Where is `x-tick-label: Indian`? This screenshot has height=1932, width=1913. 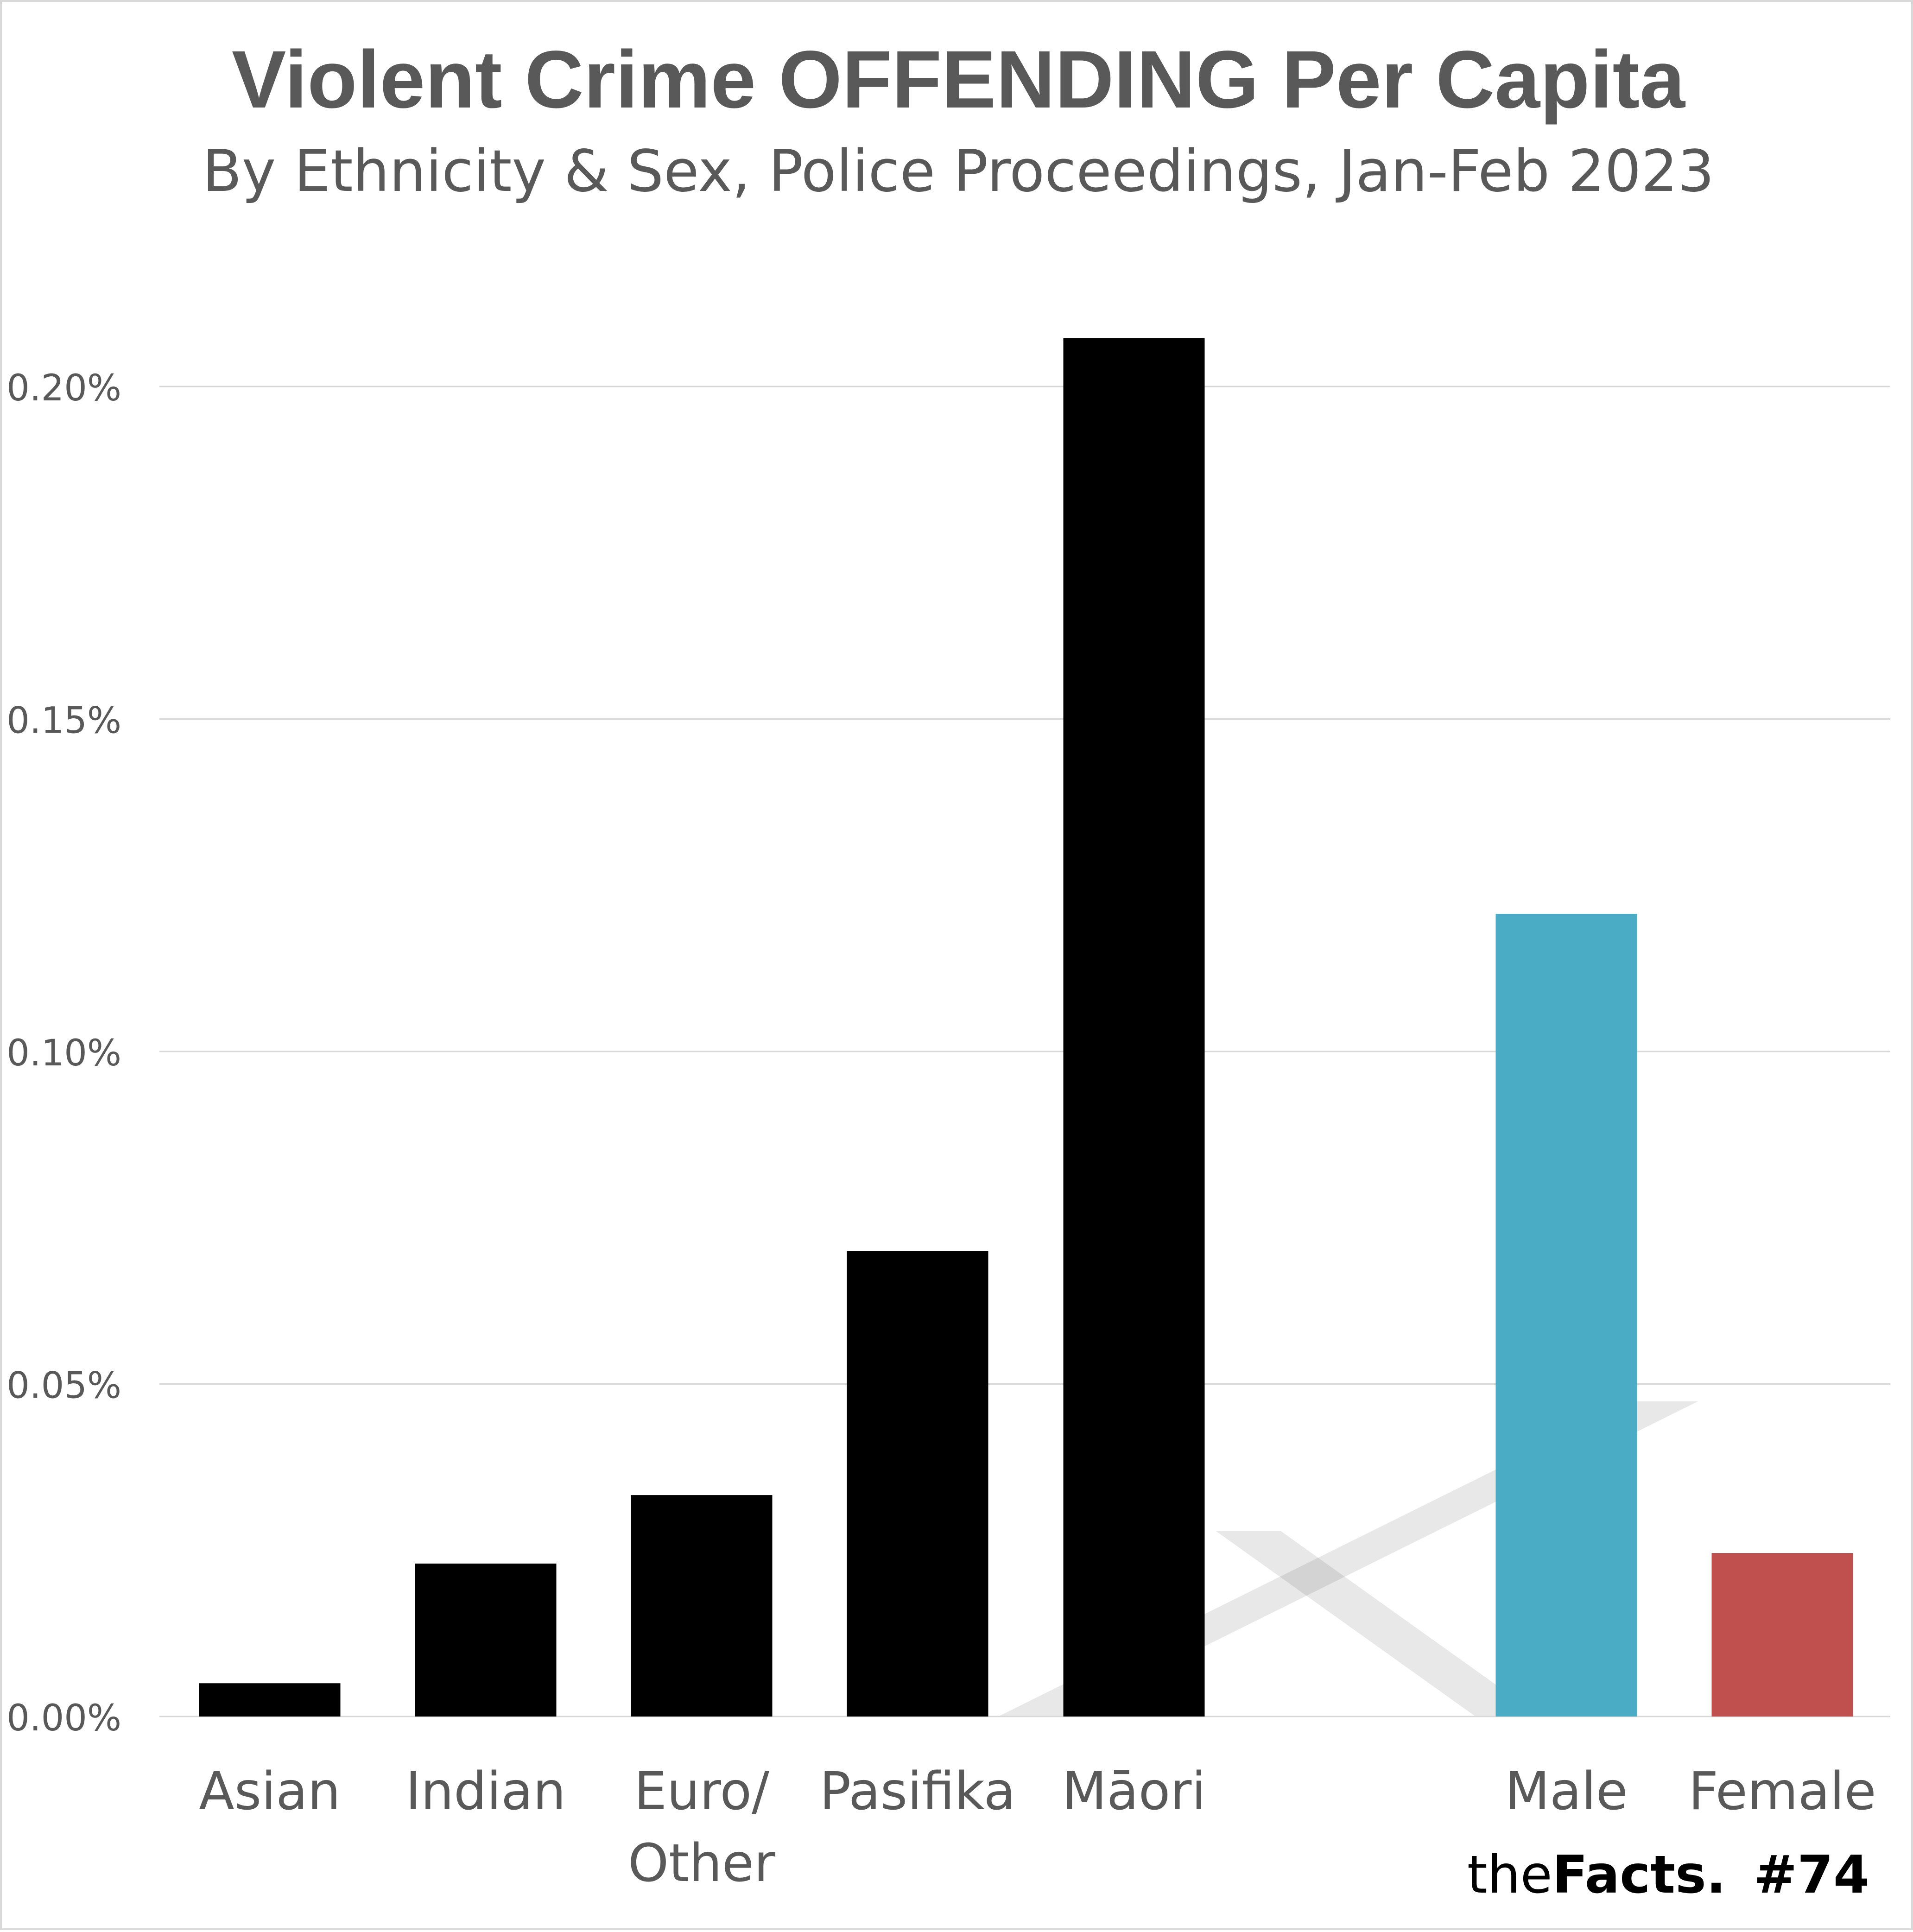
x-tick-label: Indian is located at coordinates (485, 1791).